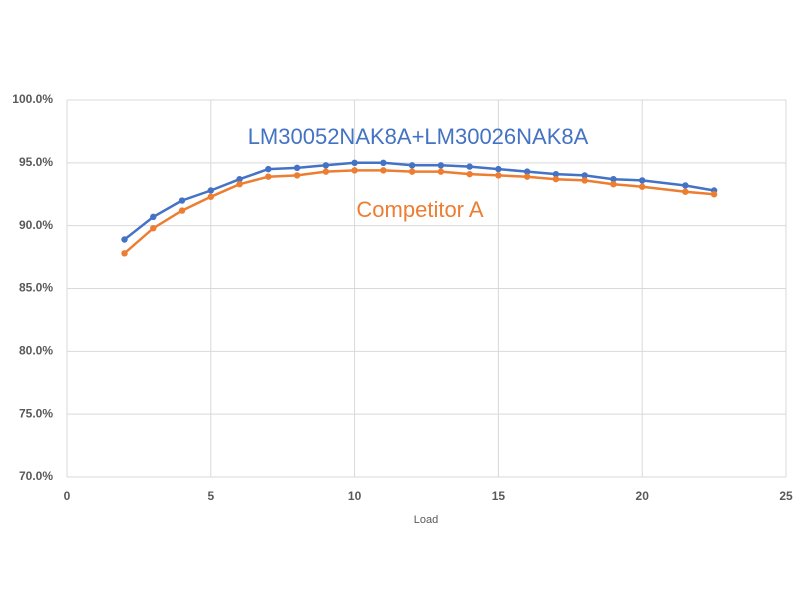 This screenshot has height=600, width=800. What do you see at coordinates (36, 162) in the screenshot?
I see `y-tick-label: 95.0%` at bounding box center [36, 162].